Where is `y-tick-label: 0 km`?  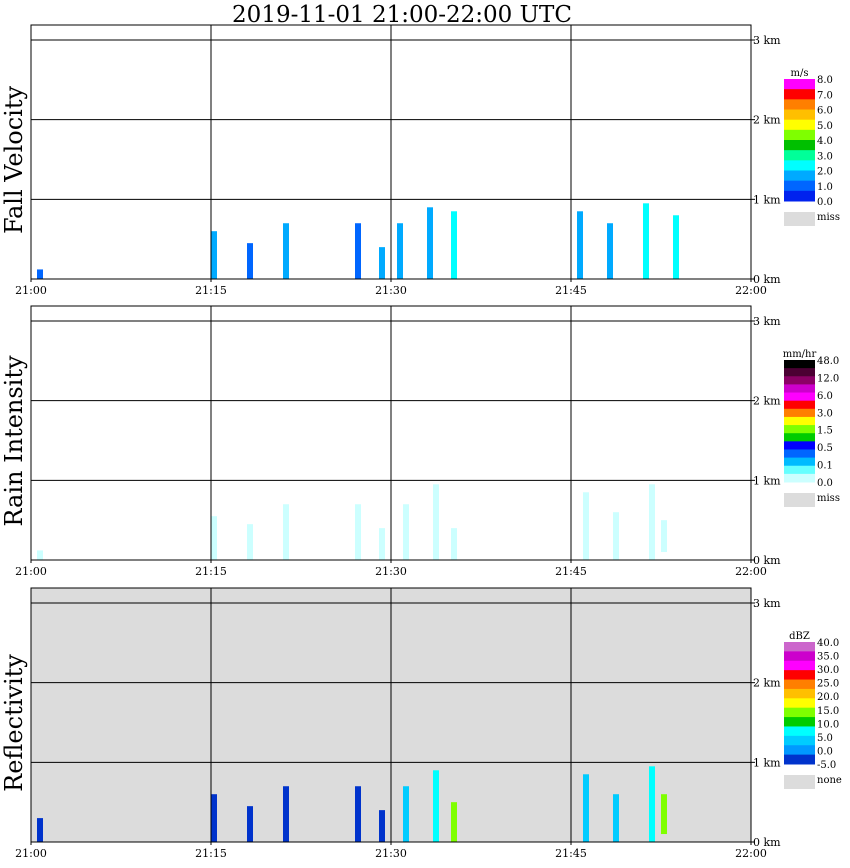 y-tick-label: 0 km is located at coordinates (767, 560).